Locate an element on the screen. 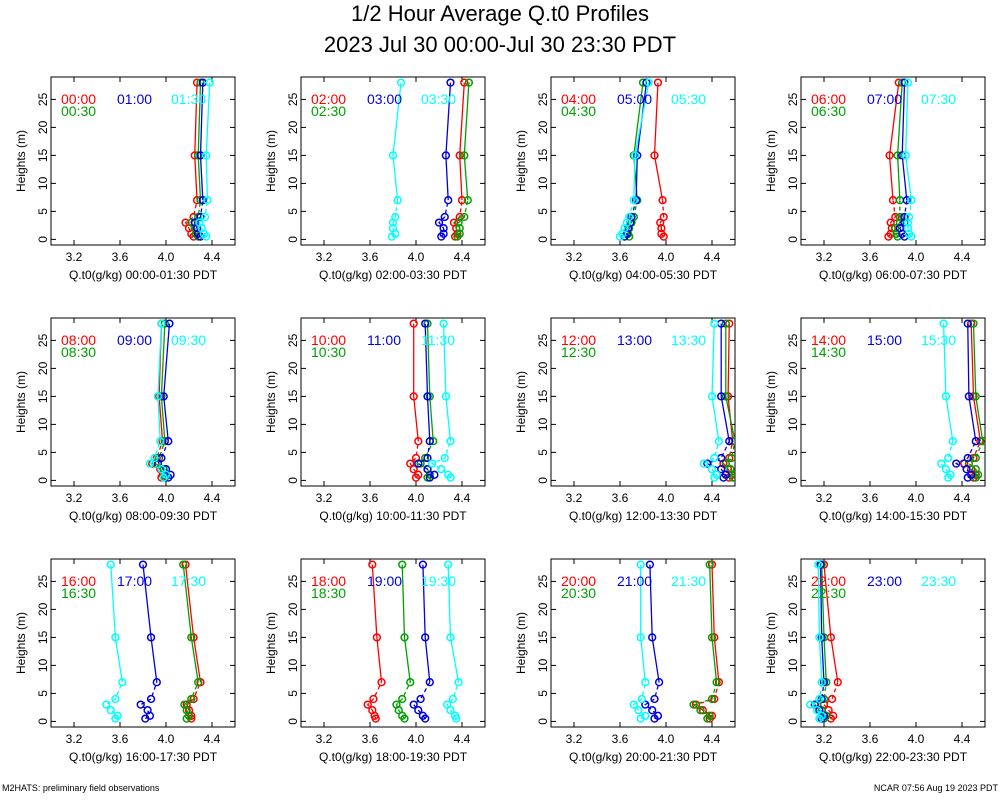 The width and height of the screenshot is (1000, 800). legend-label: 07:30 is located at coordinates (938, 99).